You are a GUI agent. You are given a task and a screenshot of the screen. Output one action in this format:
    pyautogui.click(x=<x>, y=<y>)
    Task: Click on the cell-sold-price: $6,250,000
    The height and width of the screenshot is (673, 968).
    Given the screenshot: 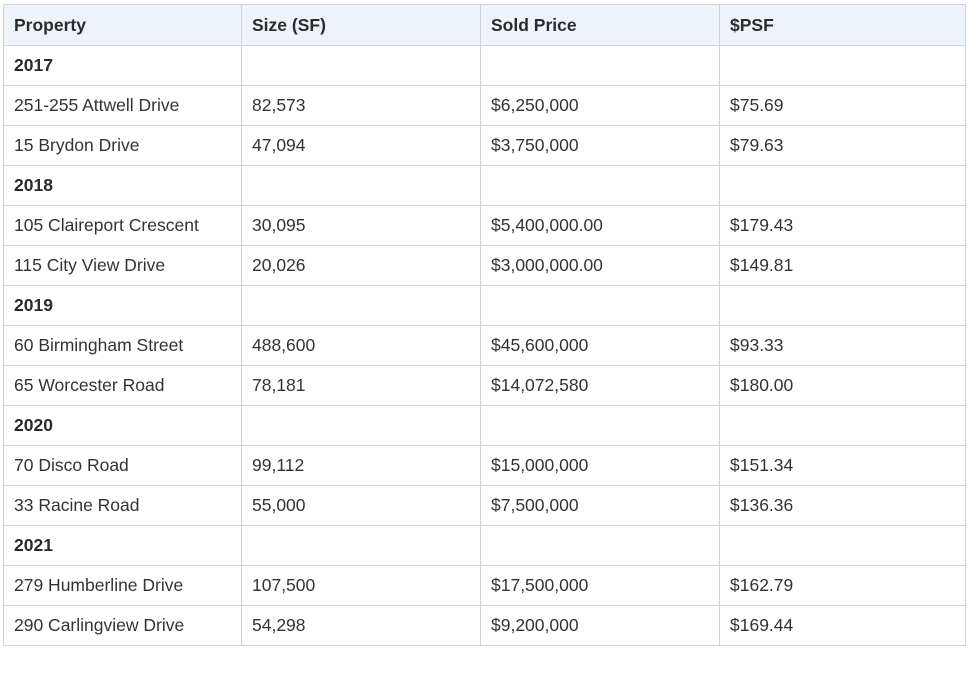 What is the action you would take?
    pyautogui.click(x=600, y=105)
    